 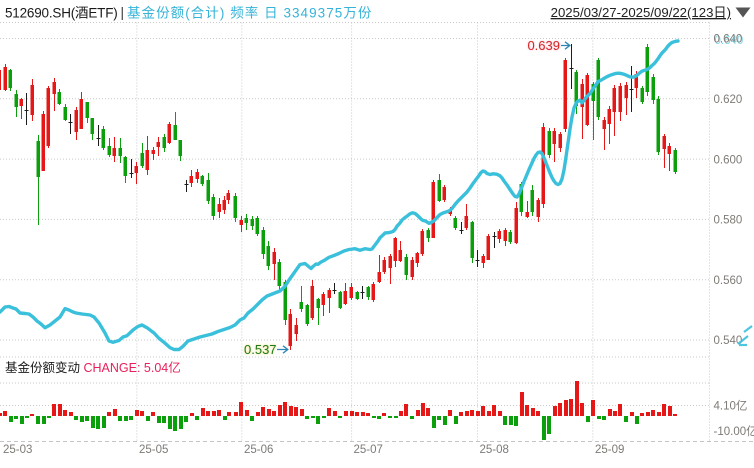 What do you see at coordinates (641, 12) in the screenshot?
I see `svg-text: 2025/03/27-2025/09/22(123日)` at bounding box center [641, 12].